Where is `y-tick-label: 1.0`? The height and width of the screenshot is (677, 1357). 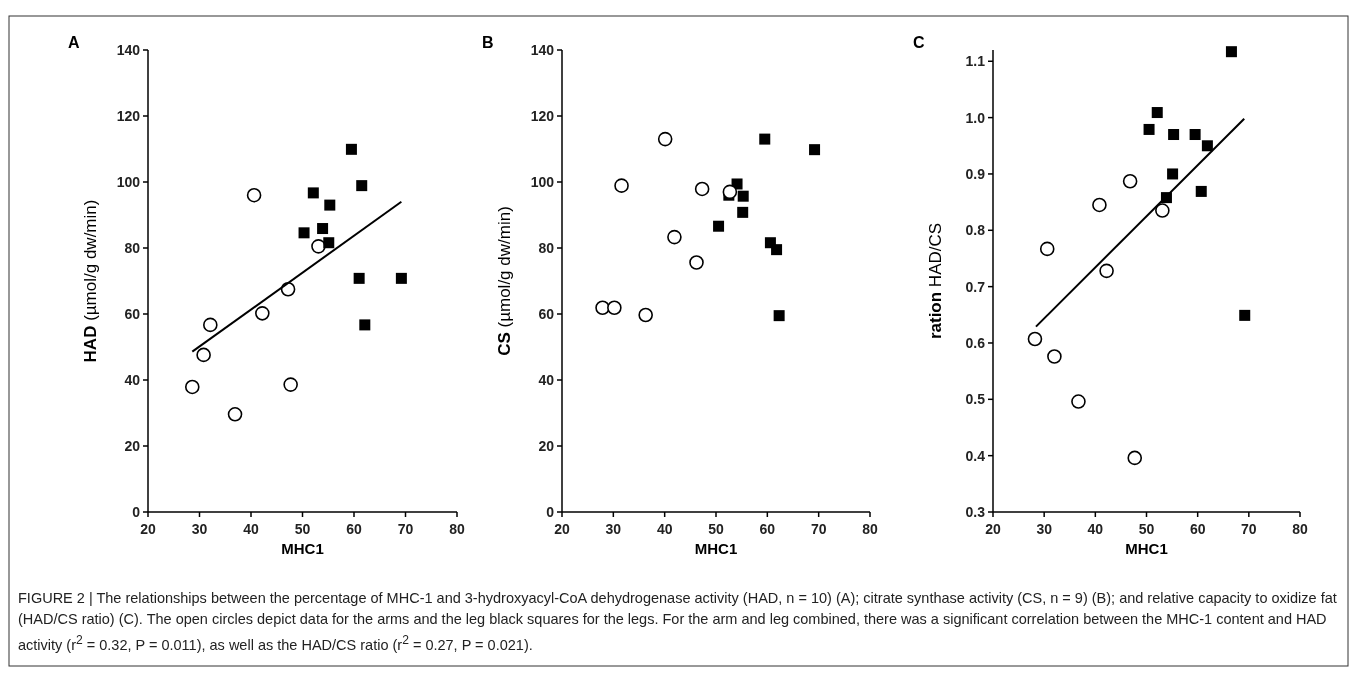
y-tick-label: 1.0 is located at coordinates (975, 117).